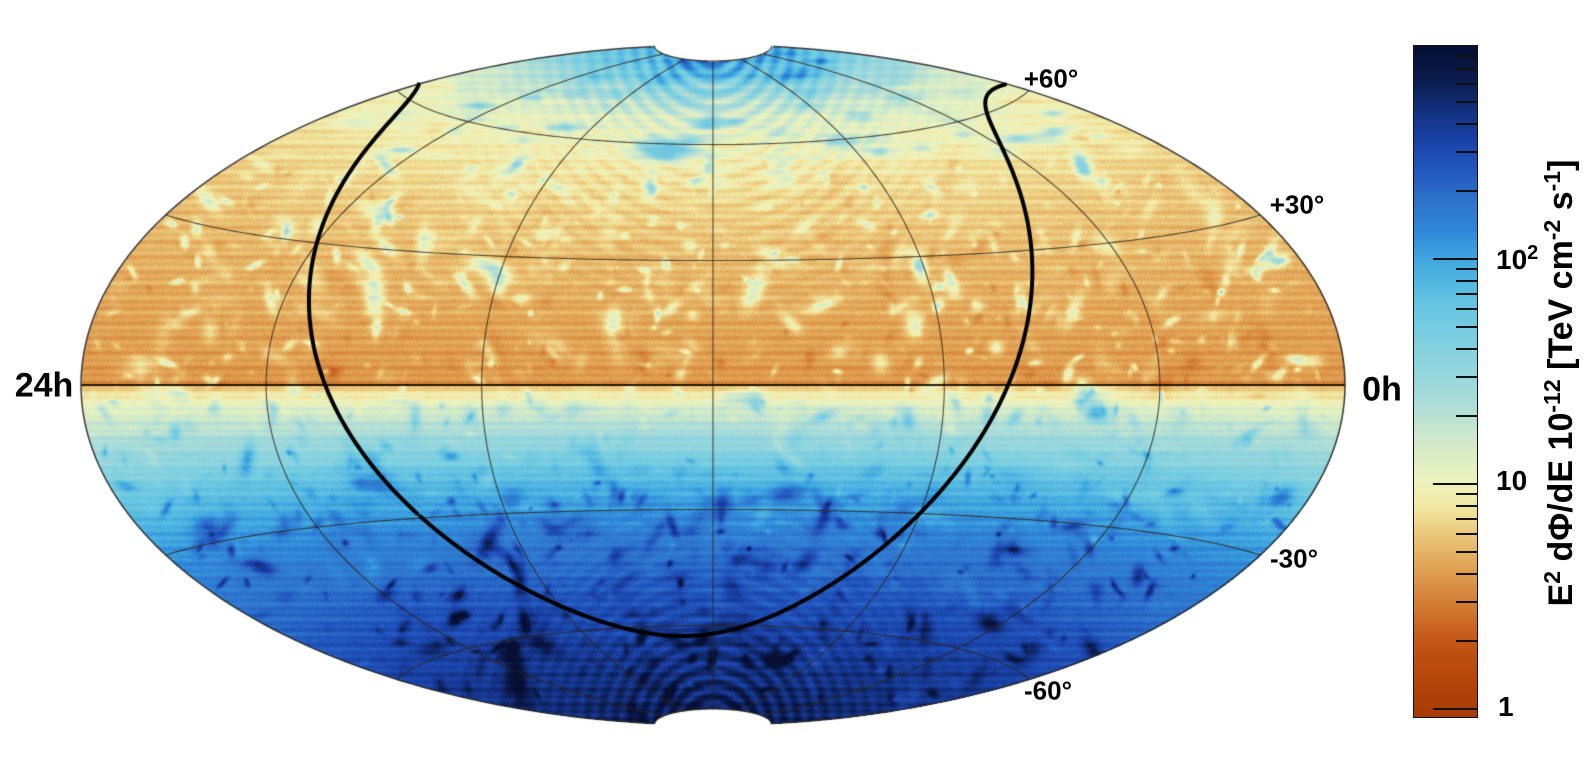 This screenshot has height=771, width=1595. I want to click on colorbar-title: E2 dΦ/dE 10-12 [TeV cm-2 s-1], so click(1559, 383).